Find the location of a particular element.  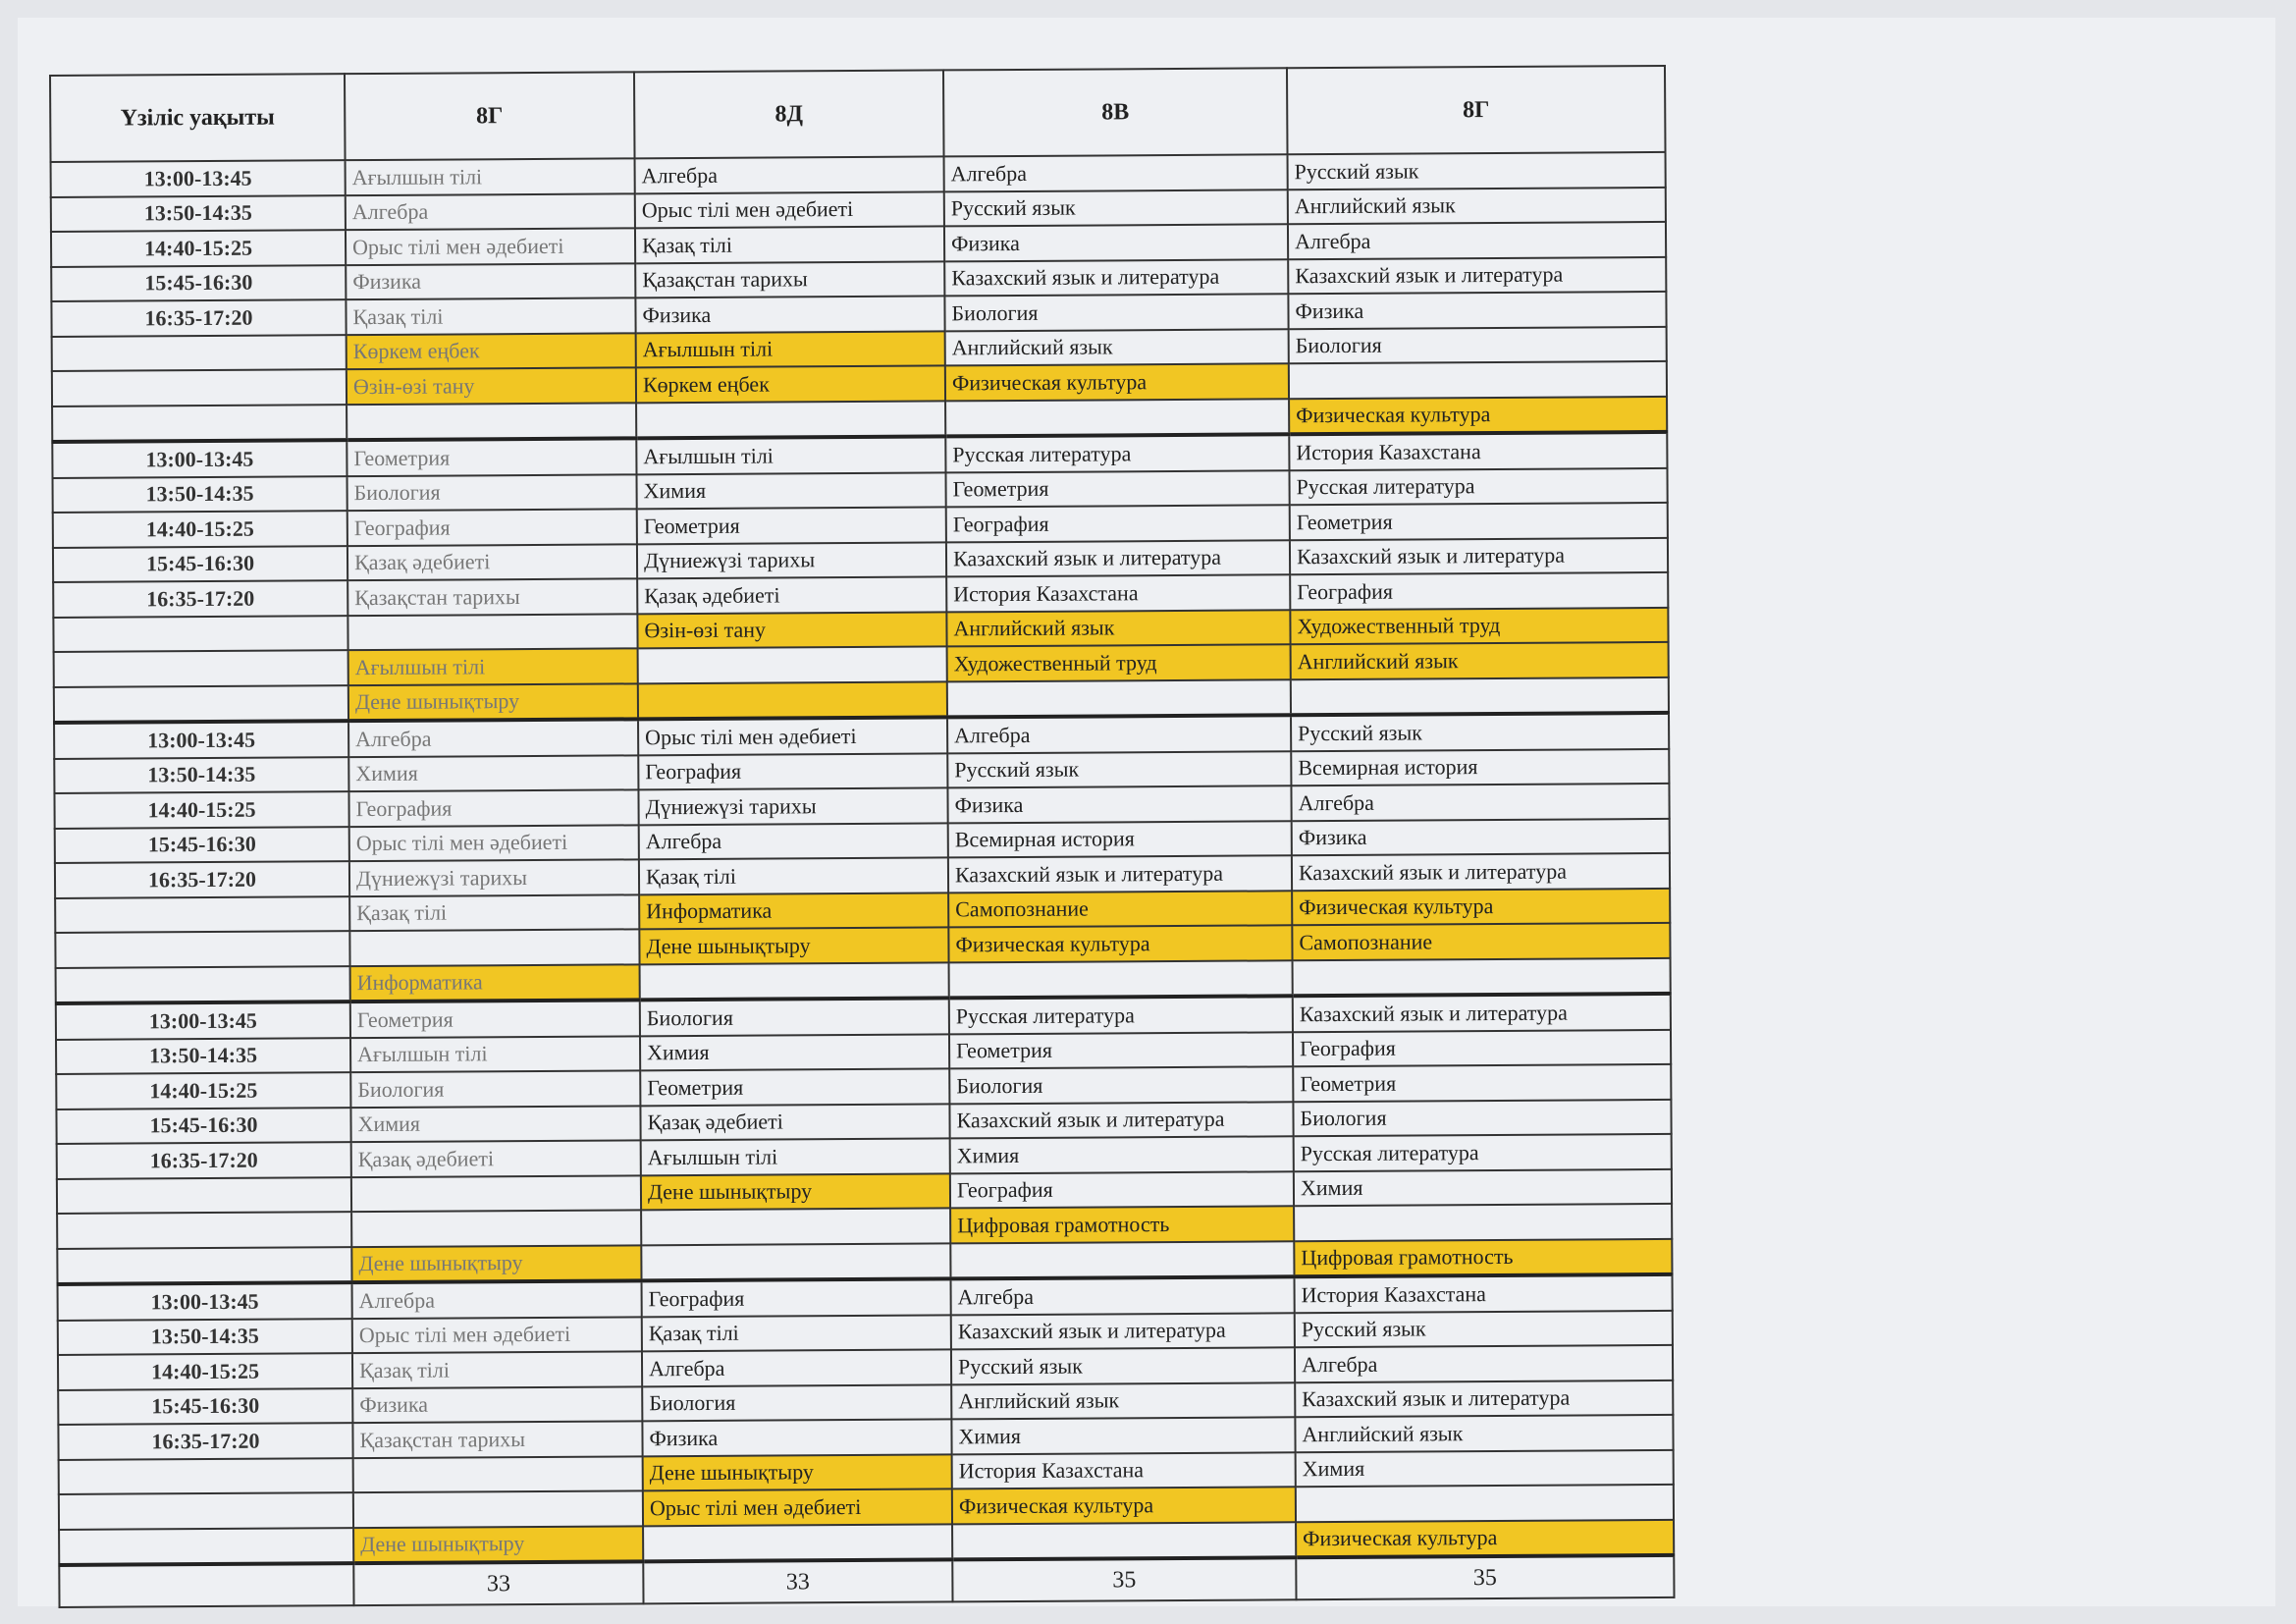

subject-cell: Дүниежүзі тарихы is located at coordinates (791, 560).